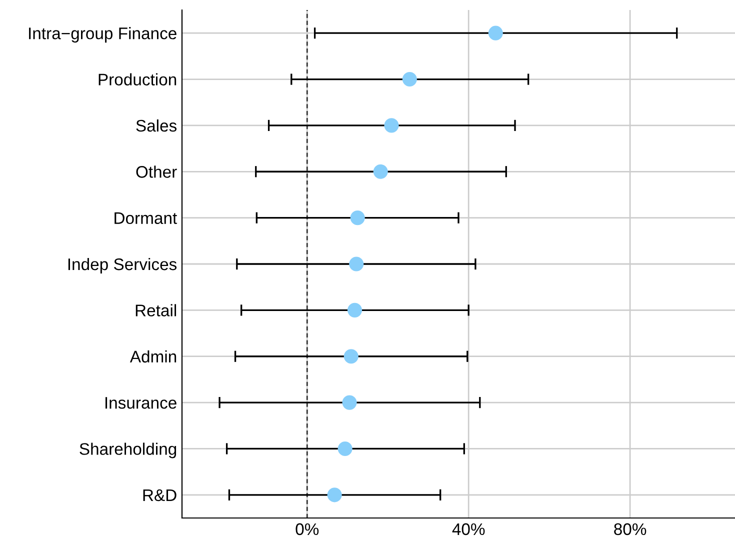  Describe the element at coordinates (153, 356) in the screenshot. I see `y-tick-label: Admin` at that location.